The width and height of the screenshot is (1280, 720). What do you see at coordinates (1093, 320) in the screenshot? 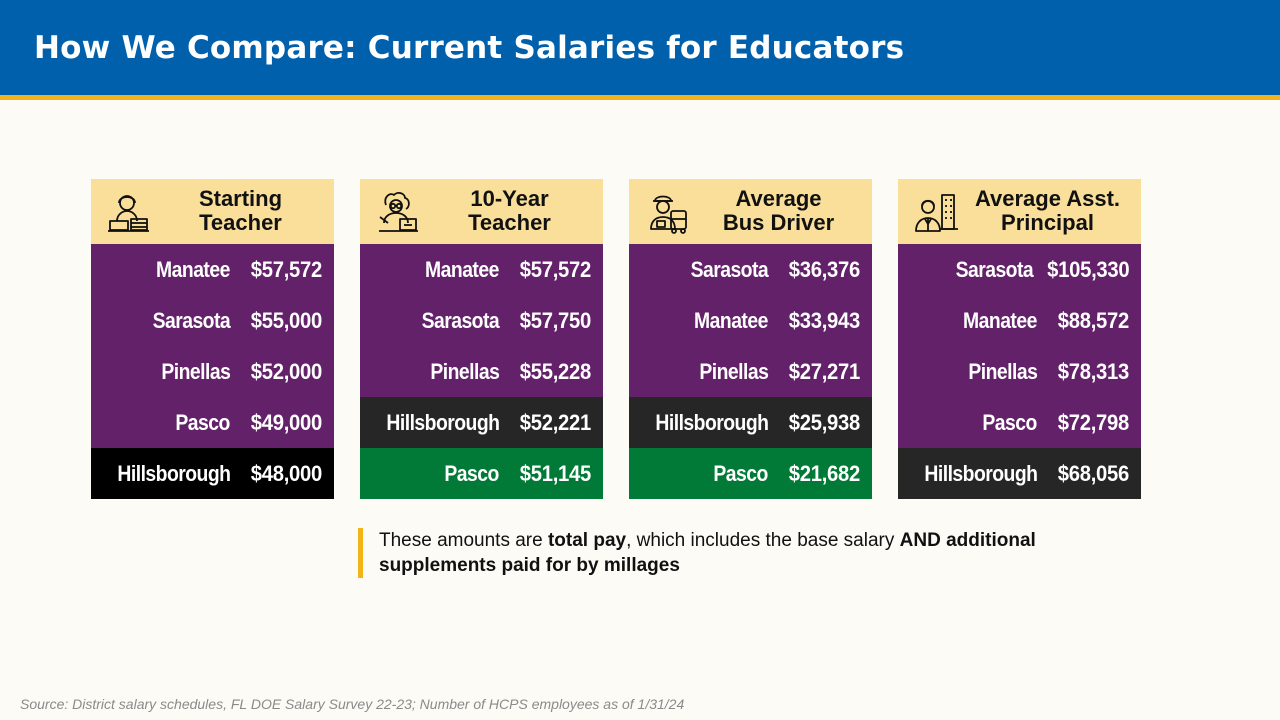
I see `salary-amount: $88,572` at bounding box center [1093, 320].